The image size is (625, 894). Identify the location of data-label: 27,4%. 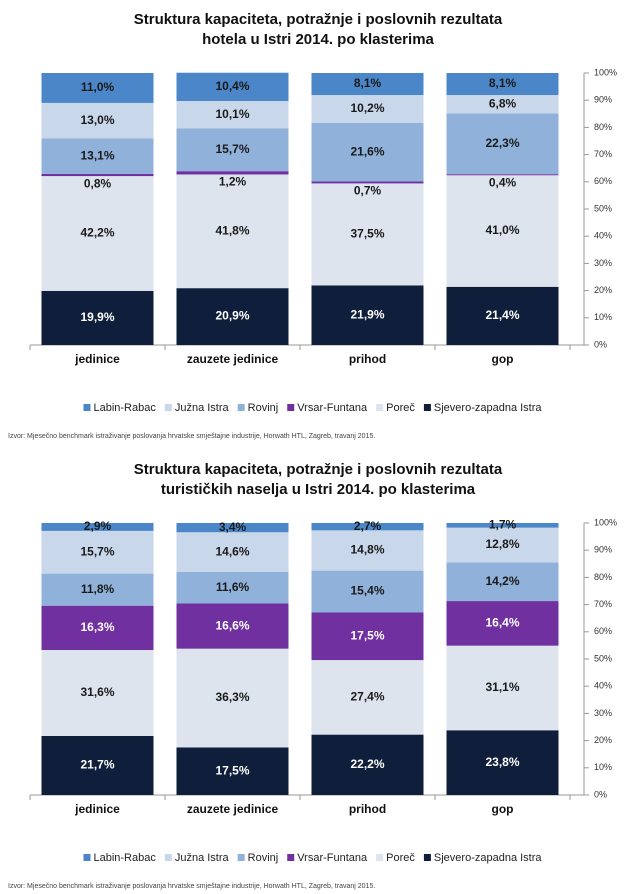
(367, 697).